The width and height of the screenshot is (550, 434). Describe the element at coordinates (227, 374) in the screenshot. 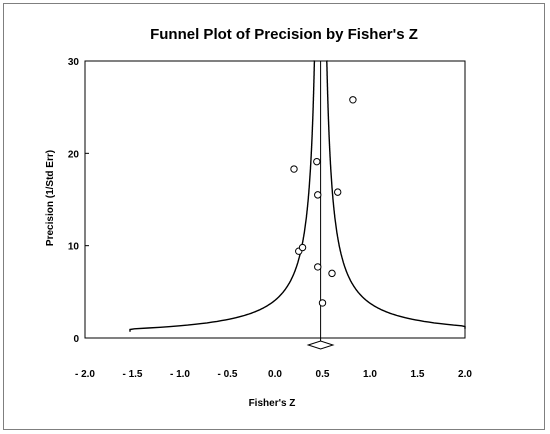

I see `x-tick-label: - 0.5` at that location.